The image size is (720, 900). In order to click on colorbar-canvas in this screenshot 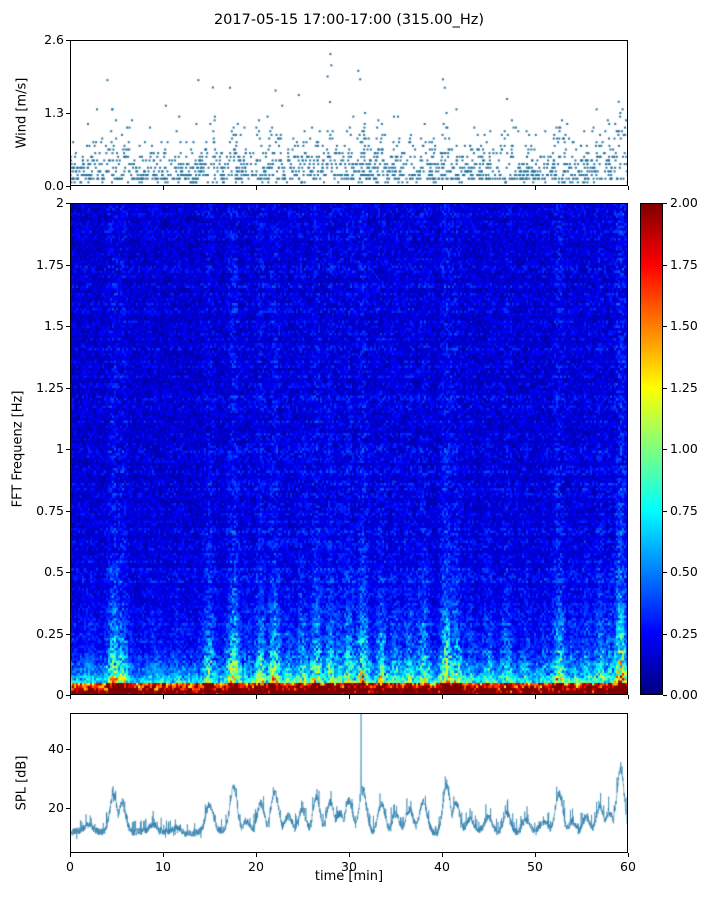, I will do `click(651, 449)`.